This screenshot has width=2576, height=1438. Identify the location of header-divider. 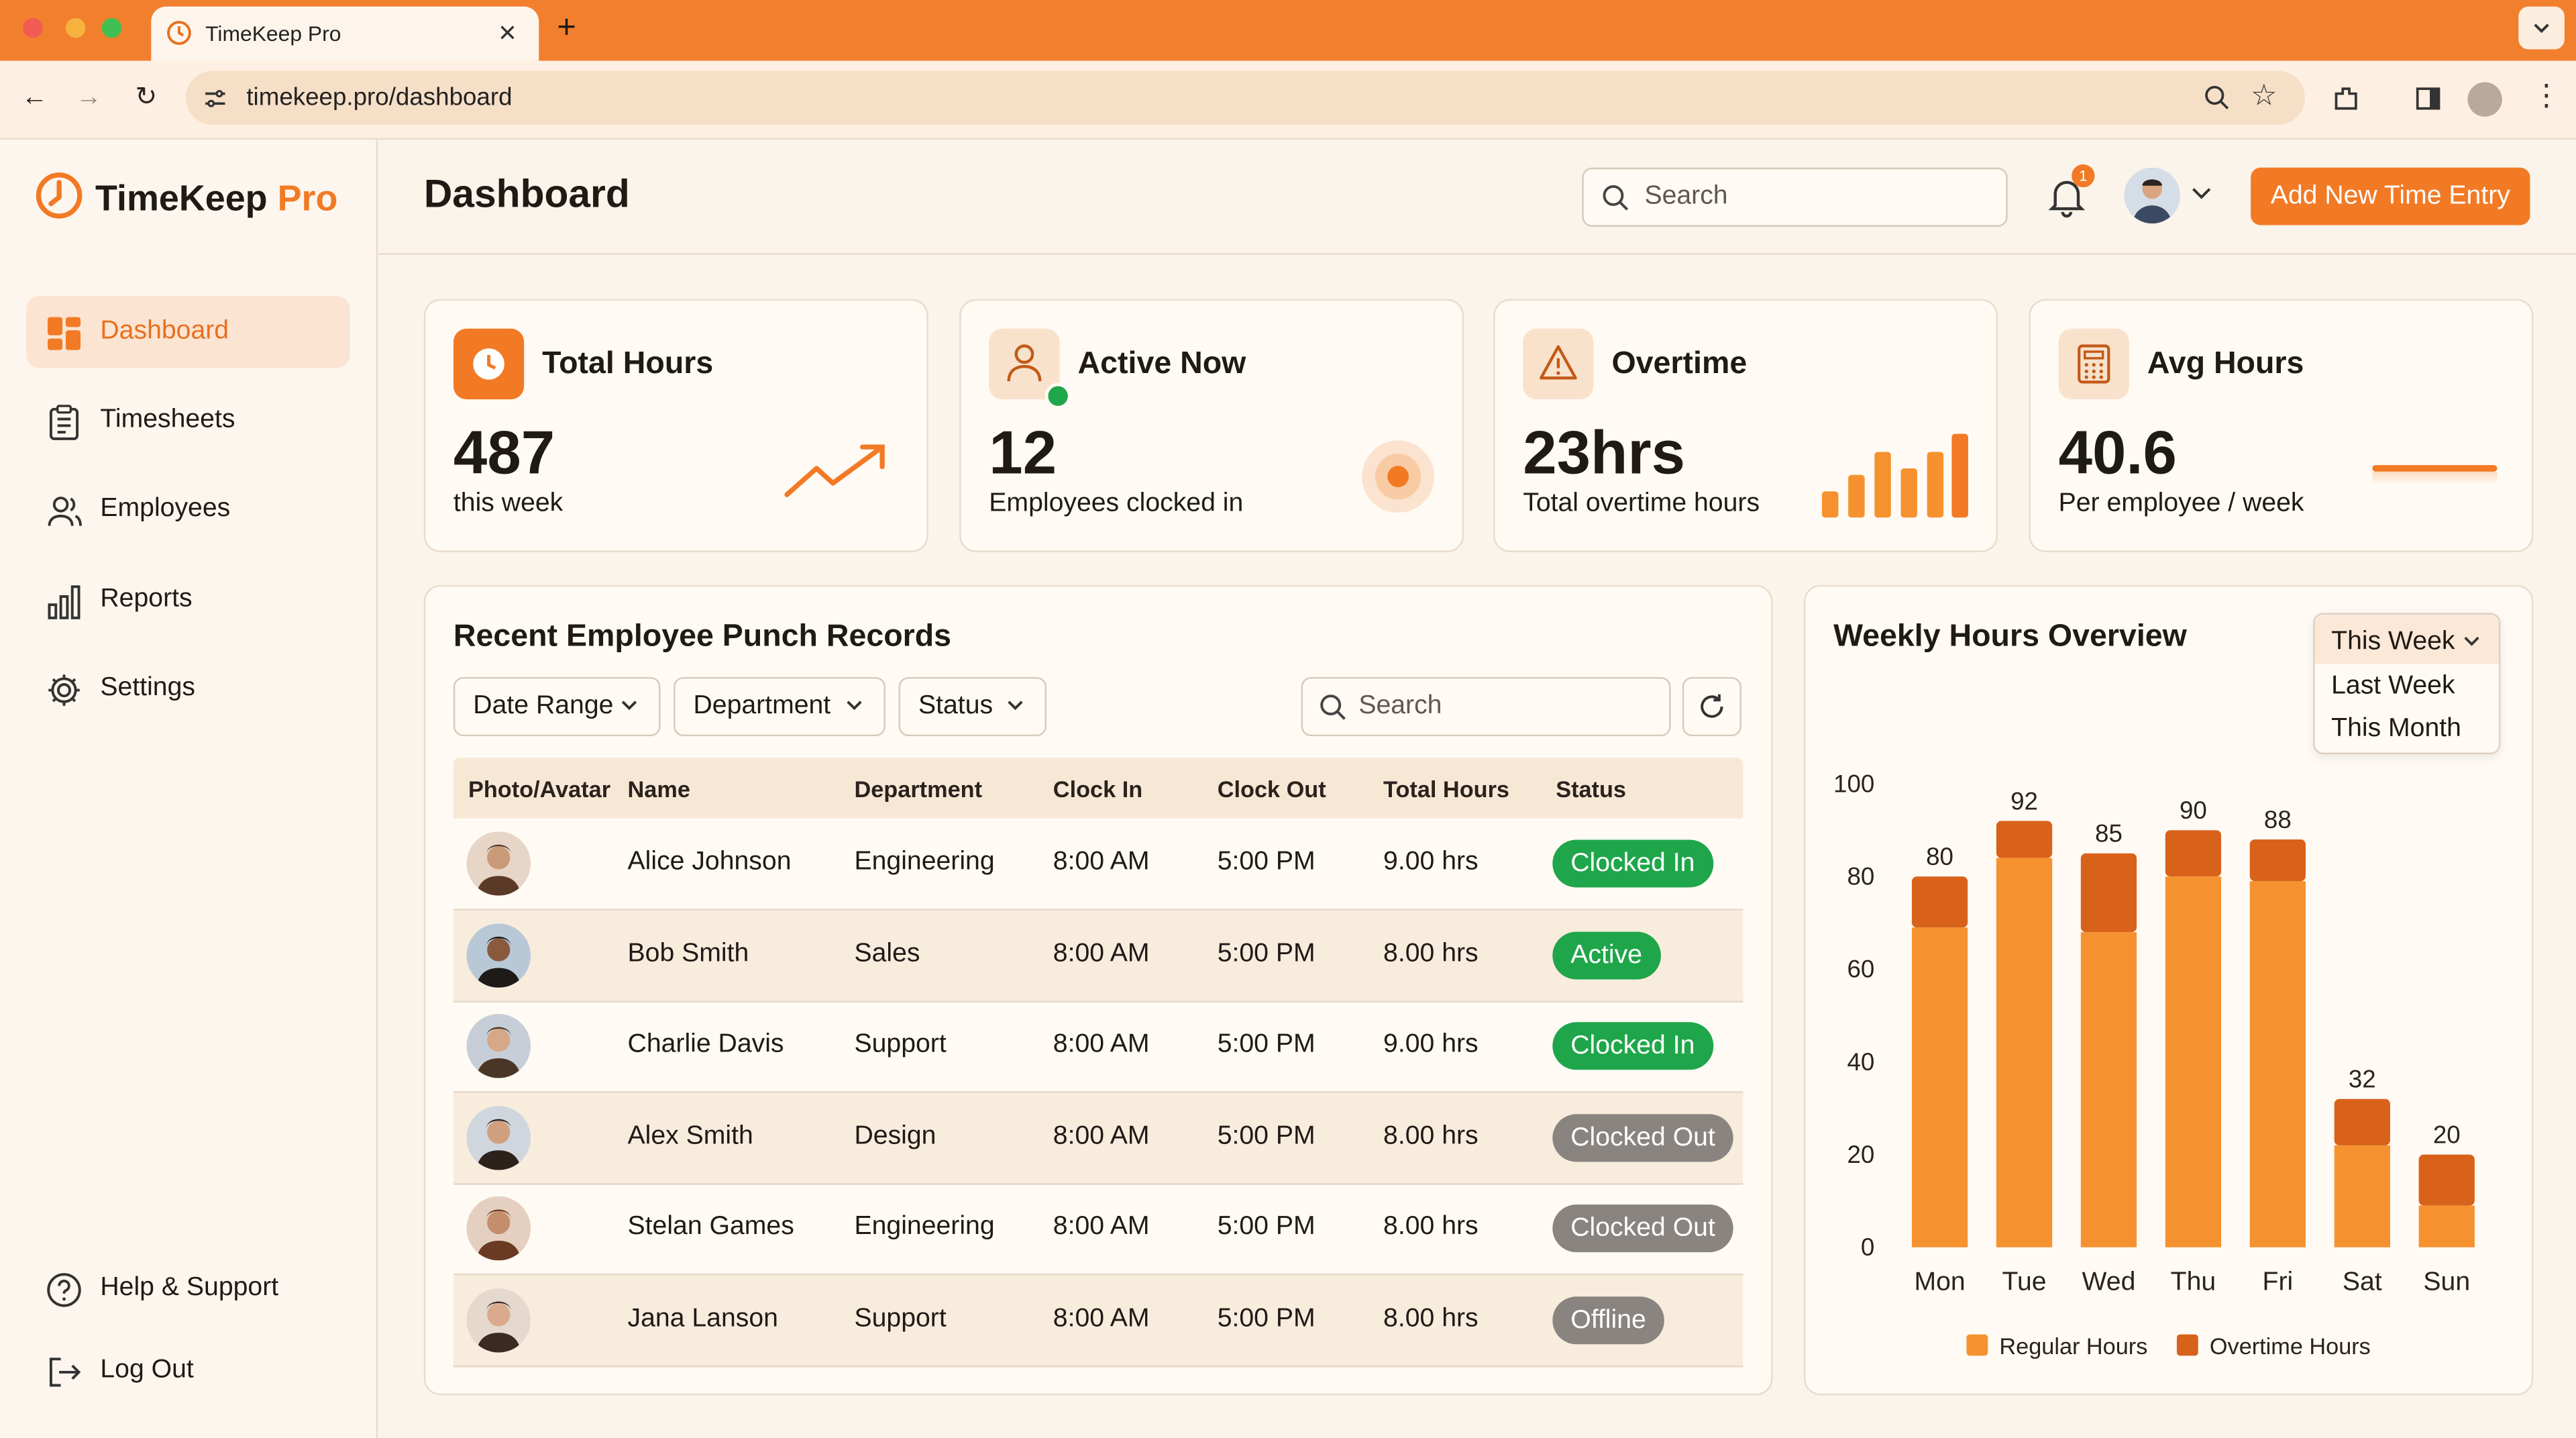
(1477, 254).